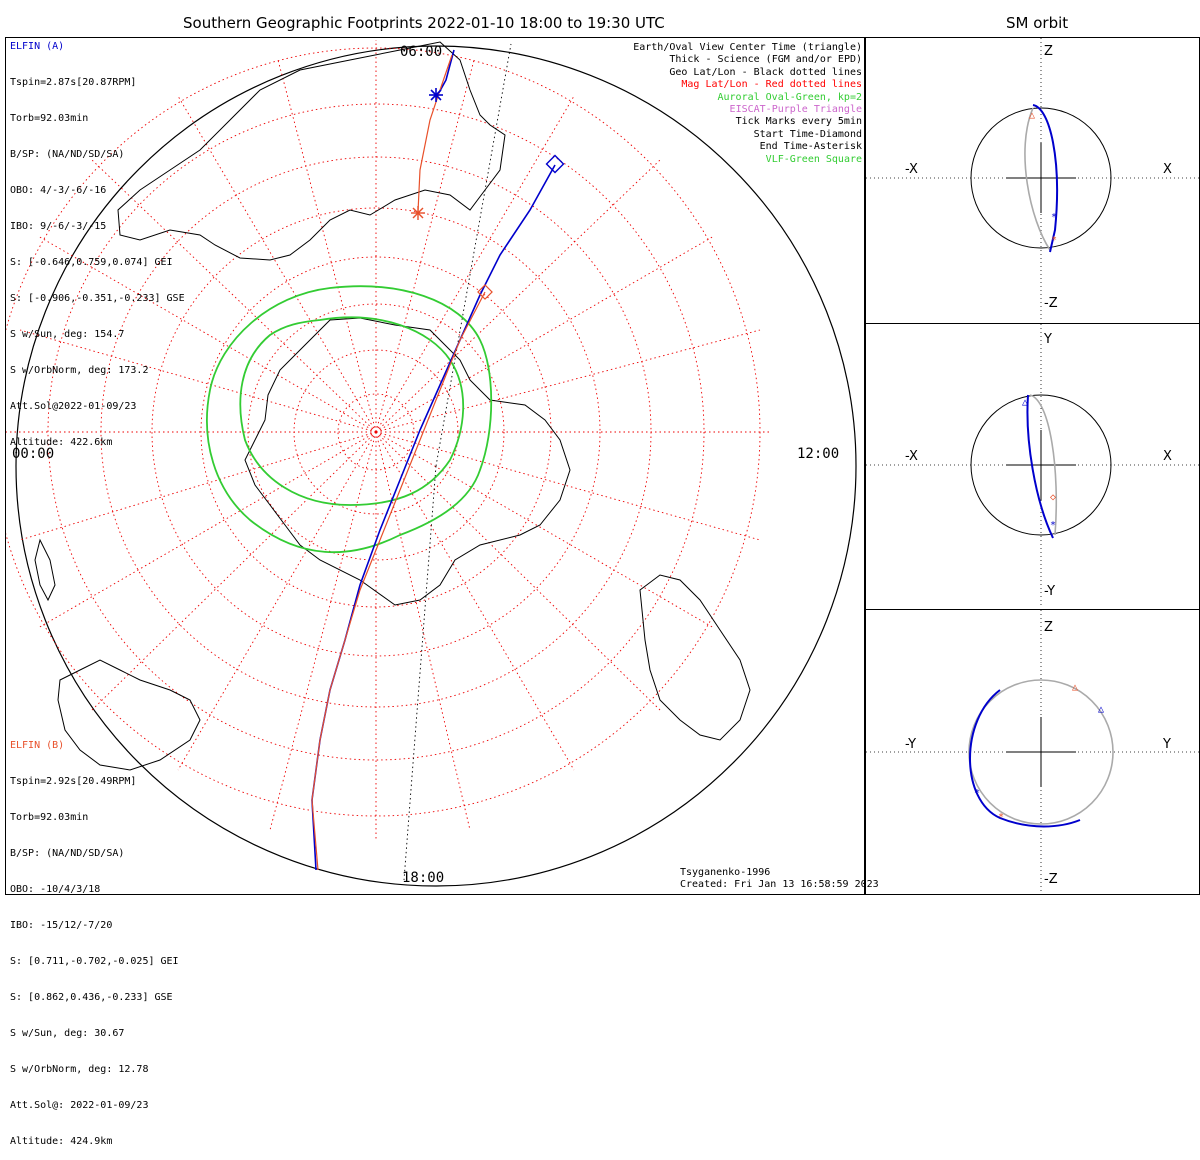  What do you see at coordinates (798, 122) in the screenshot?
I see `legend-item: Tick Marks every 5min` at bounding box center [798, 122].